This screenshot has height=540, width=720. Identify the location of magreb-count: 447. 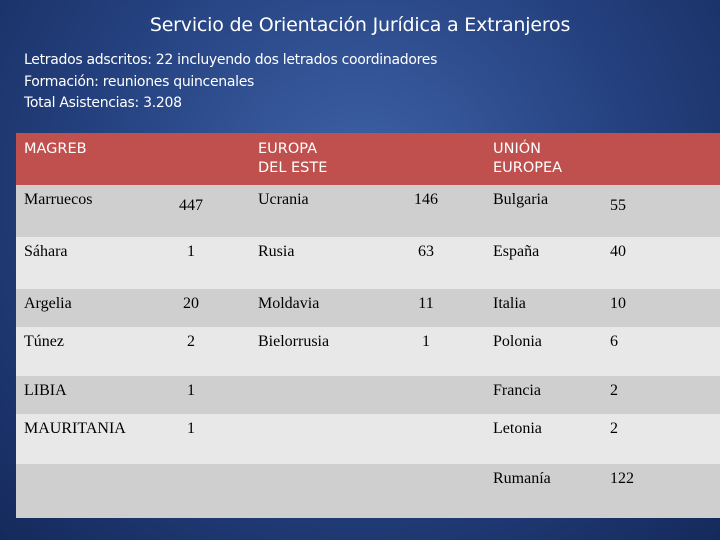
(191, 205).